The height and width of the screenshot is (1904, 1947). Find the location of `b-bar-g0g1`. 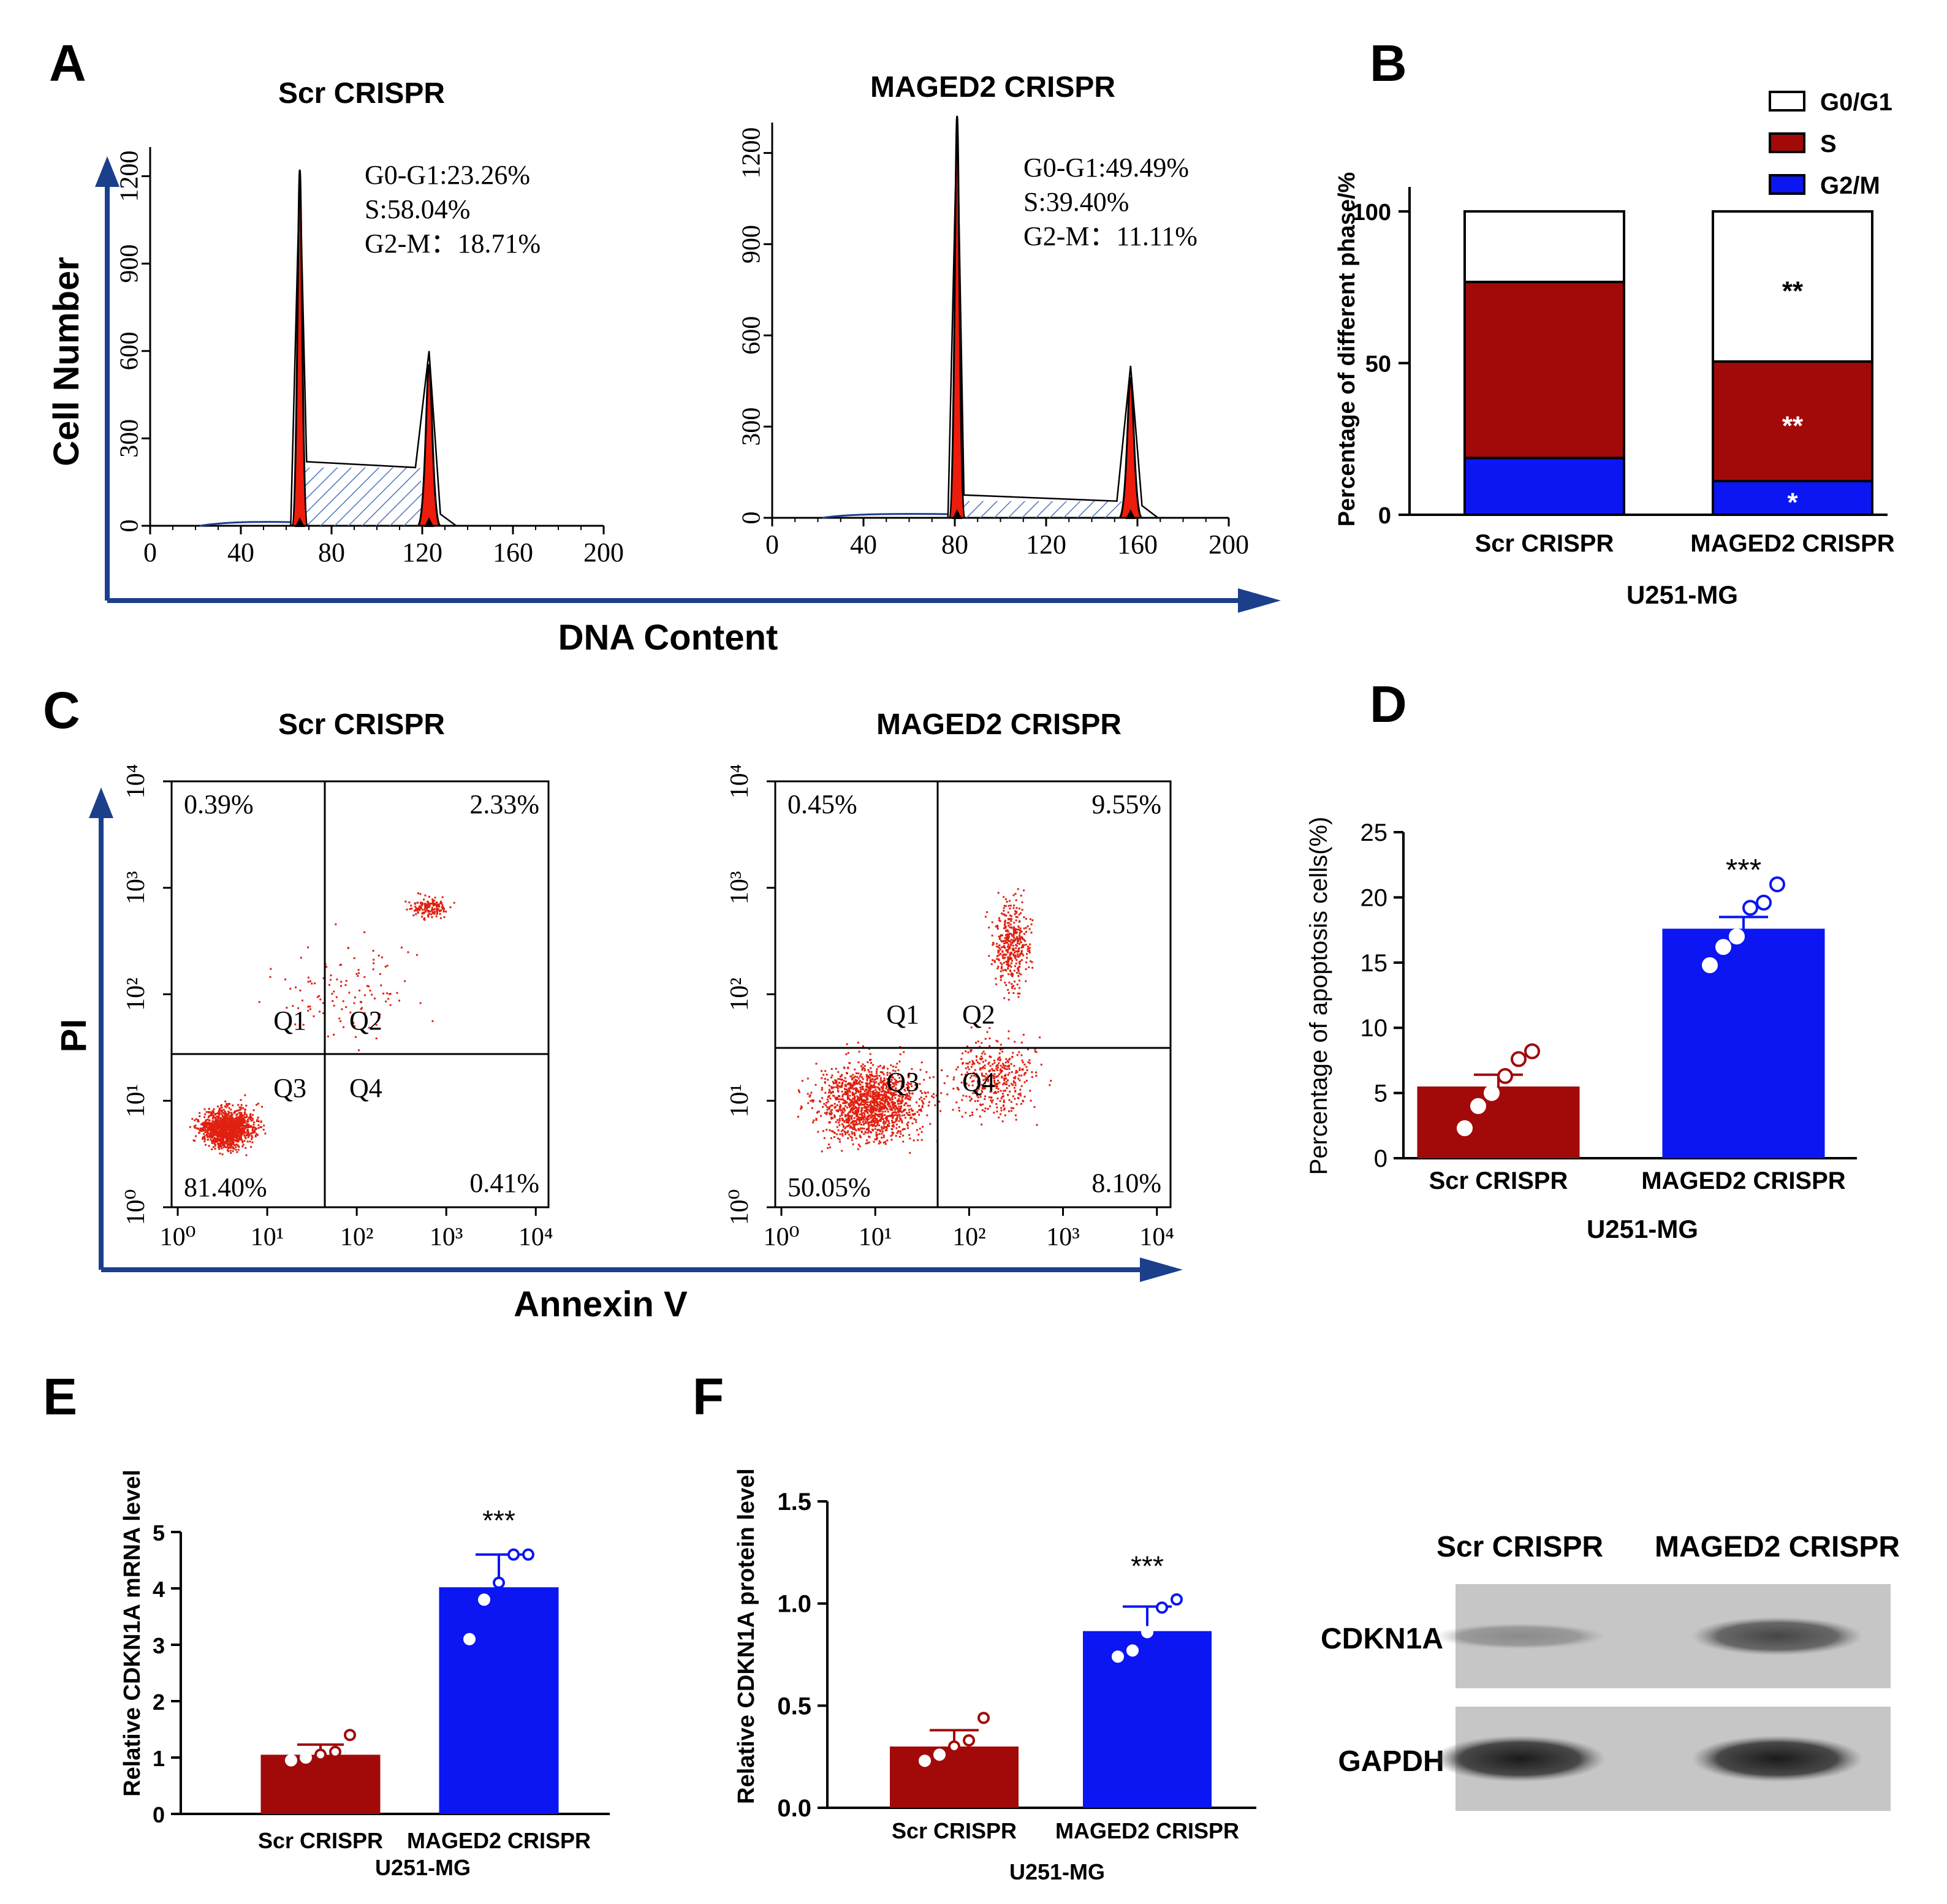

b-bar-g0g1 is located at coordinates (1544, 247).